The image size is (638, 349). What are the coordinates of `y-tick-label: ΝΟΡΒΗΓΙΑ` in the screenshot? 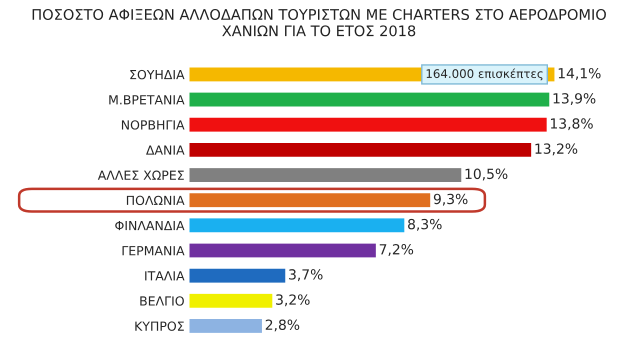 It's located at (153, 125).